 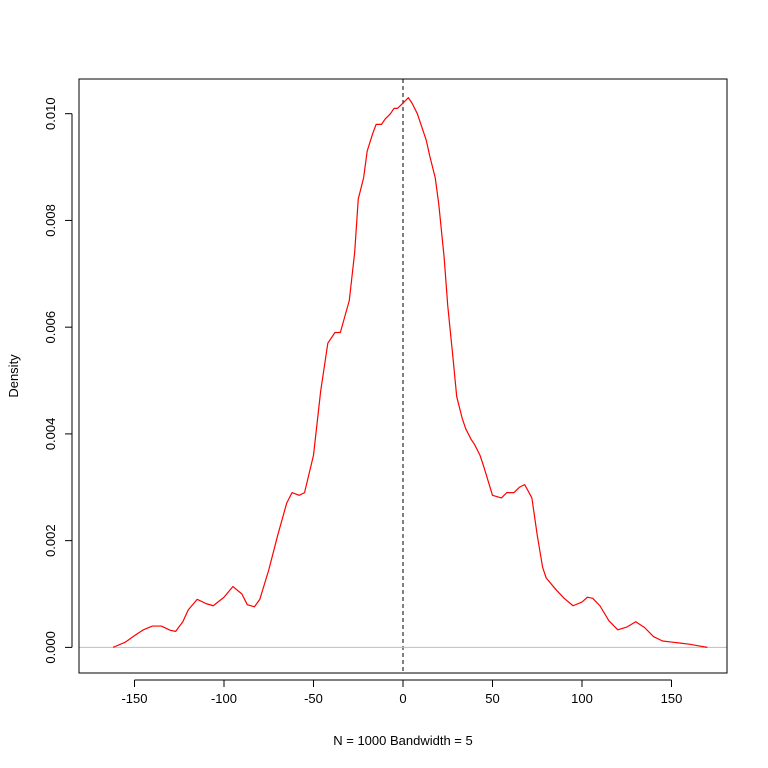 I want to click on y-tick-label: 0.002, so click(x=50, y=540).